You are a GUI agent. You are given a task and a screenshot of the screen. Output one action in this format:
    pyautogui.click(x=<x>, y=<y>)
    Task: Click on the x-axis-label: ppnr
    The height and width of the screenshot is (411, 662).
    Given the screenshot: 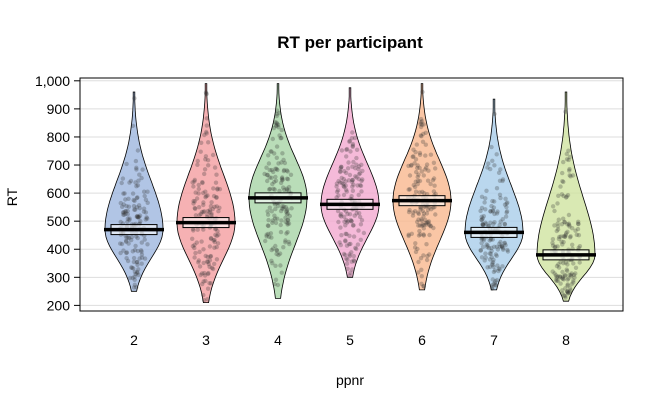 What is the action you would take?
    pyautogui.click(x=350, y=380)
    